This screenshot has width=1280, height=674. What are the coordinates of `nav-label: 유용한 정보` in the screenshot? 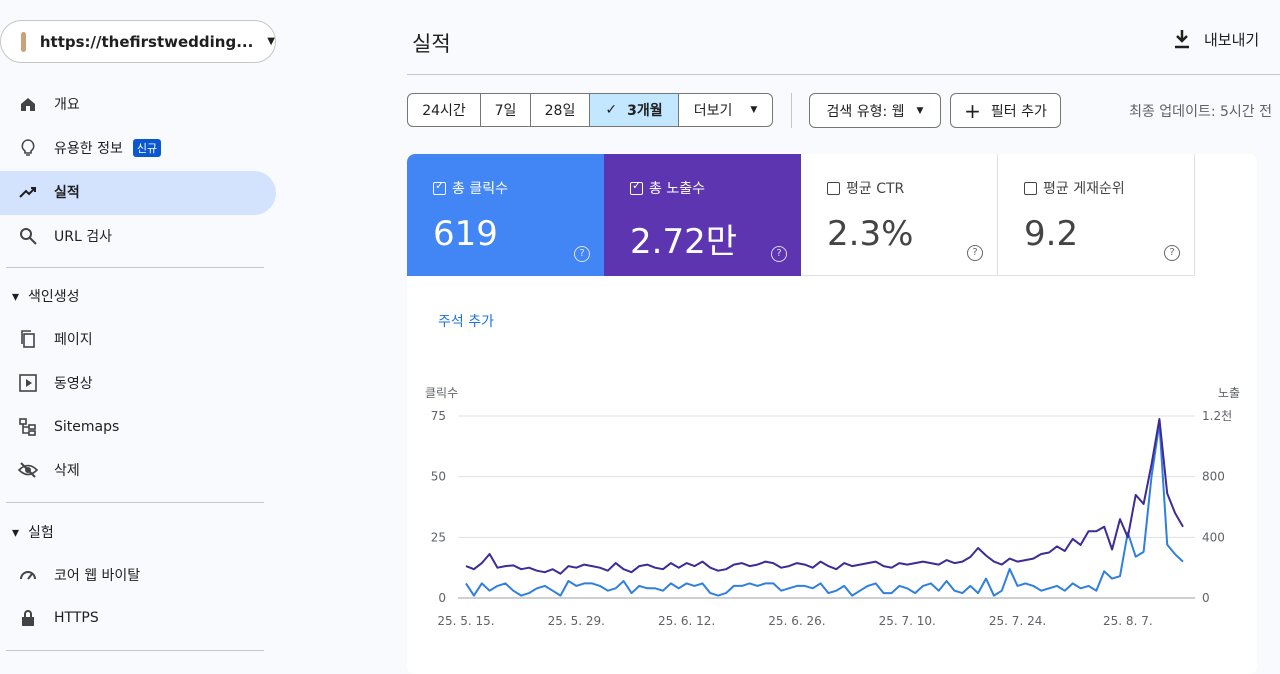 It's located at (88, 149).